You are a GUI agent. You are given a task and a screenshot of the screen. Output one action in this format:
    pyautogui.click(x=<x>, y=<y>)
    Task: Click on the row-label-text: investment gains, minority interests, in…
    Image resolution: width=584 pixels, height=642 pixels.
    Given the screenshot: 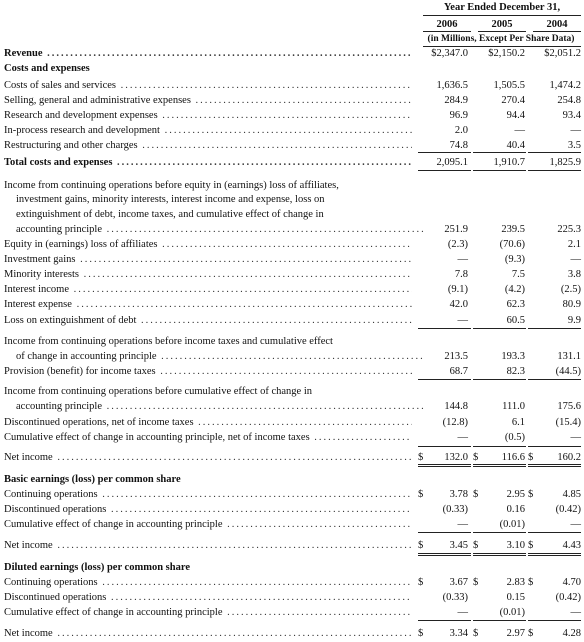 What is the action you would take?
    pyautogui.click(x=170, y=199)
    